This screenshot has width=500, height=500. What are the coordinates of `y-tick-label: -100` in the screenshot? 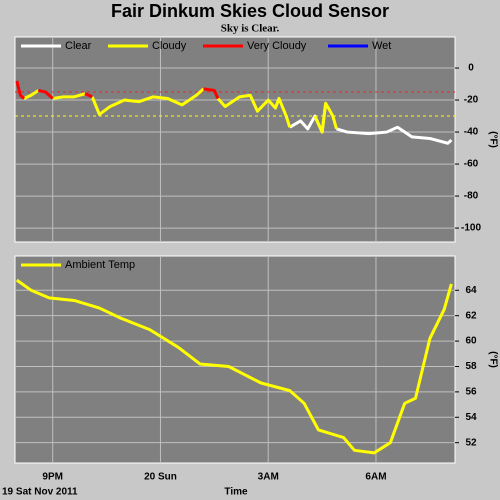 It's located at (471, 228).